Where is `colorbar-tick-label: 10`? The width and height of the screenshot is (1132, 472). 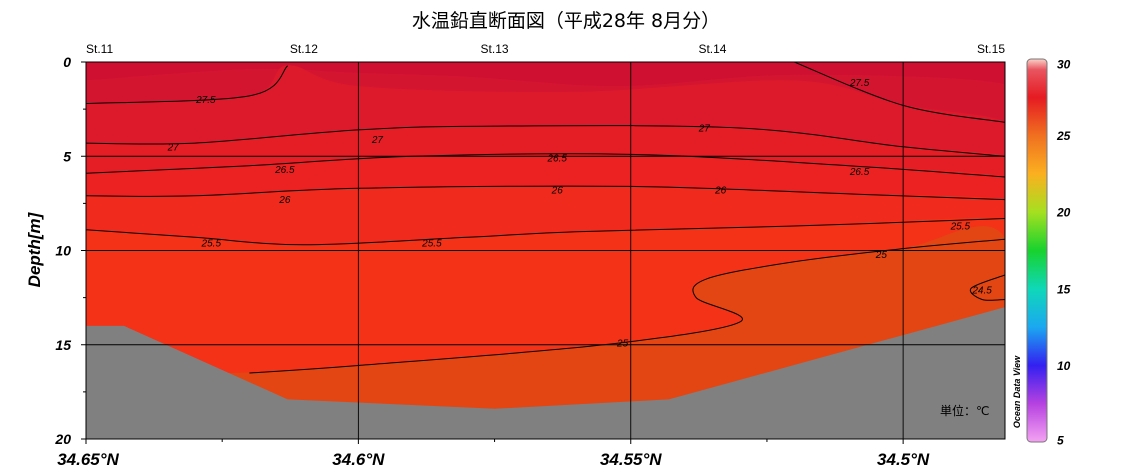
colorbar-tick-label: 10 is located at coordinates (1064, 366).